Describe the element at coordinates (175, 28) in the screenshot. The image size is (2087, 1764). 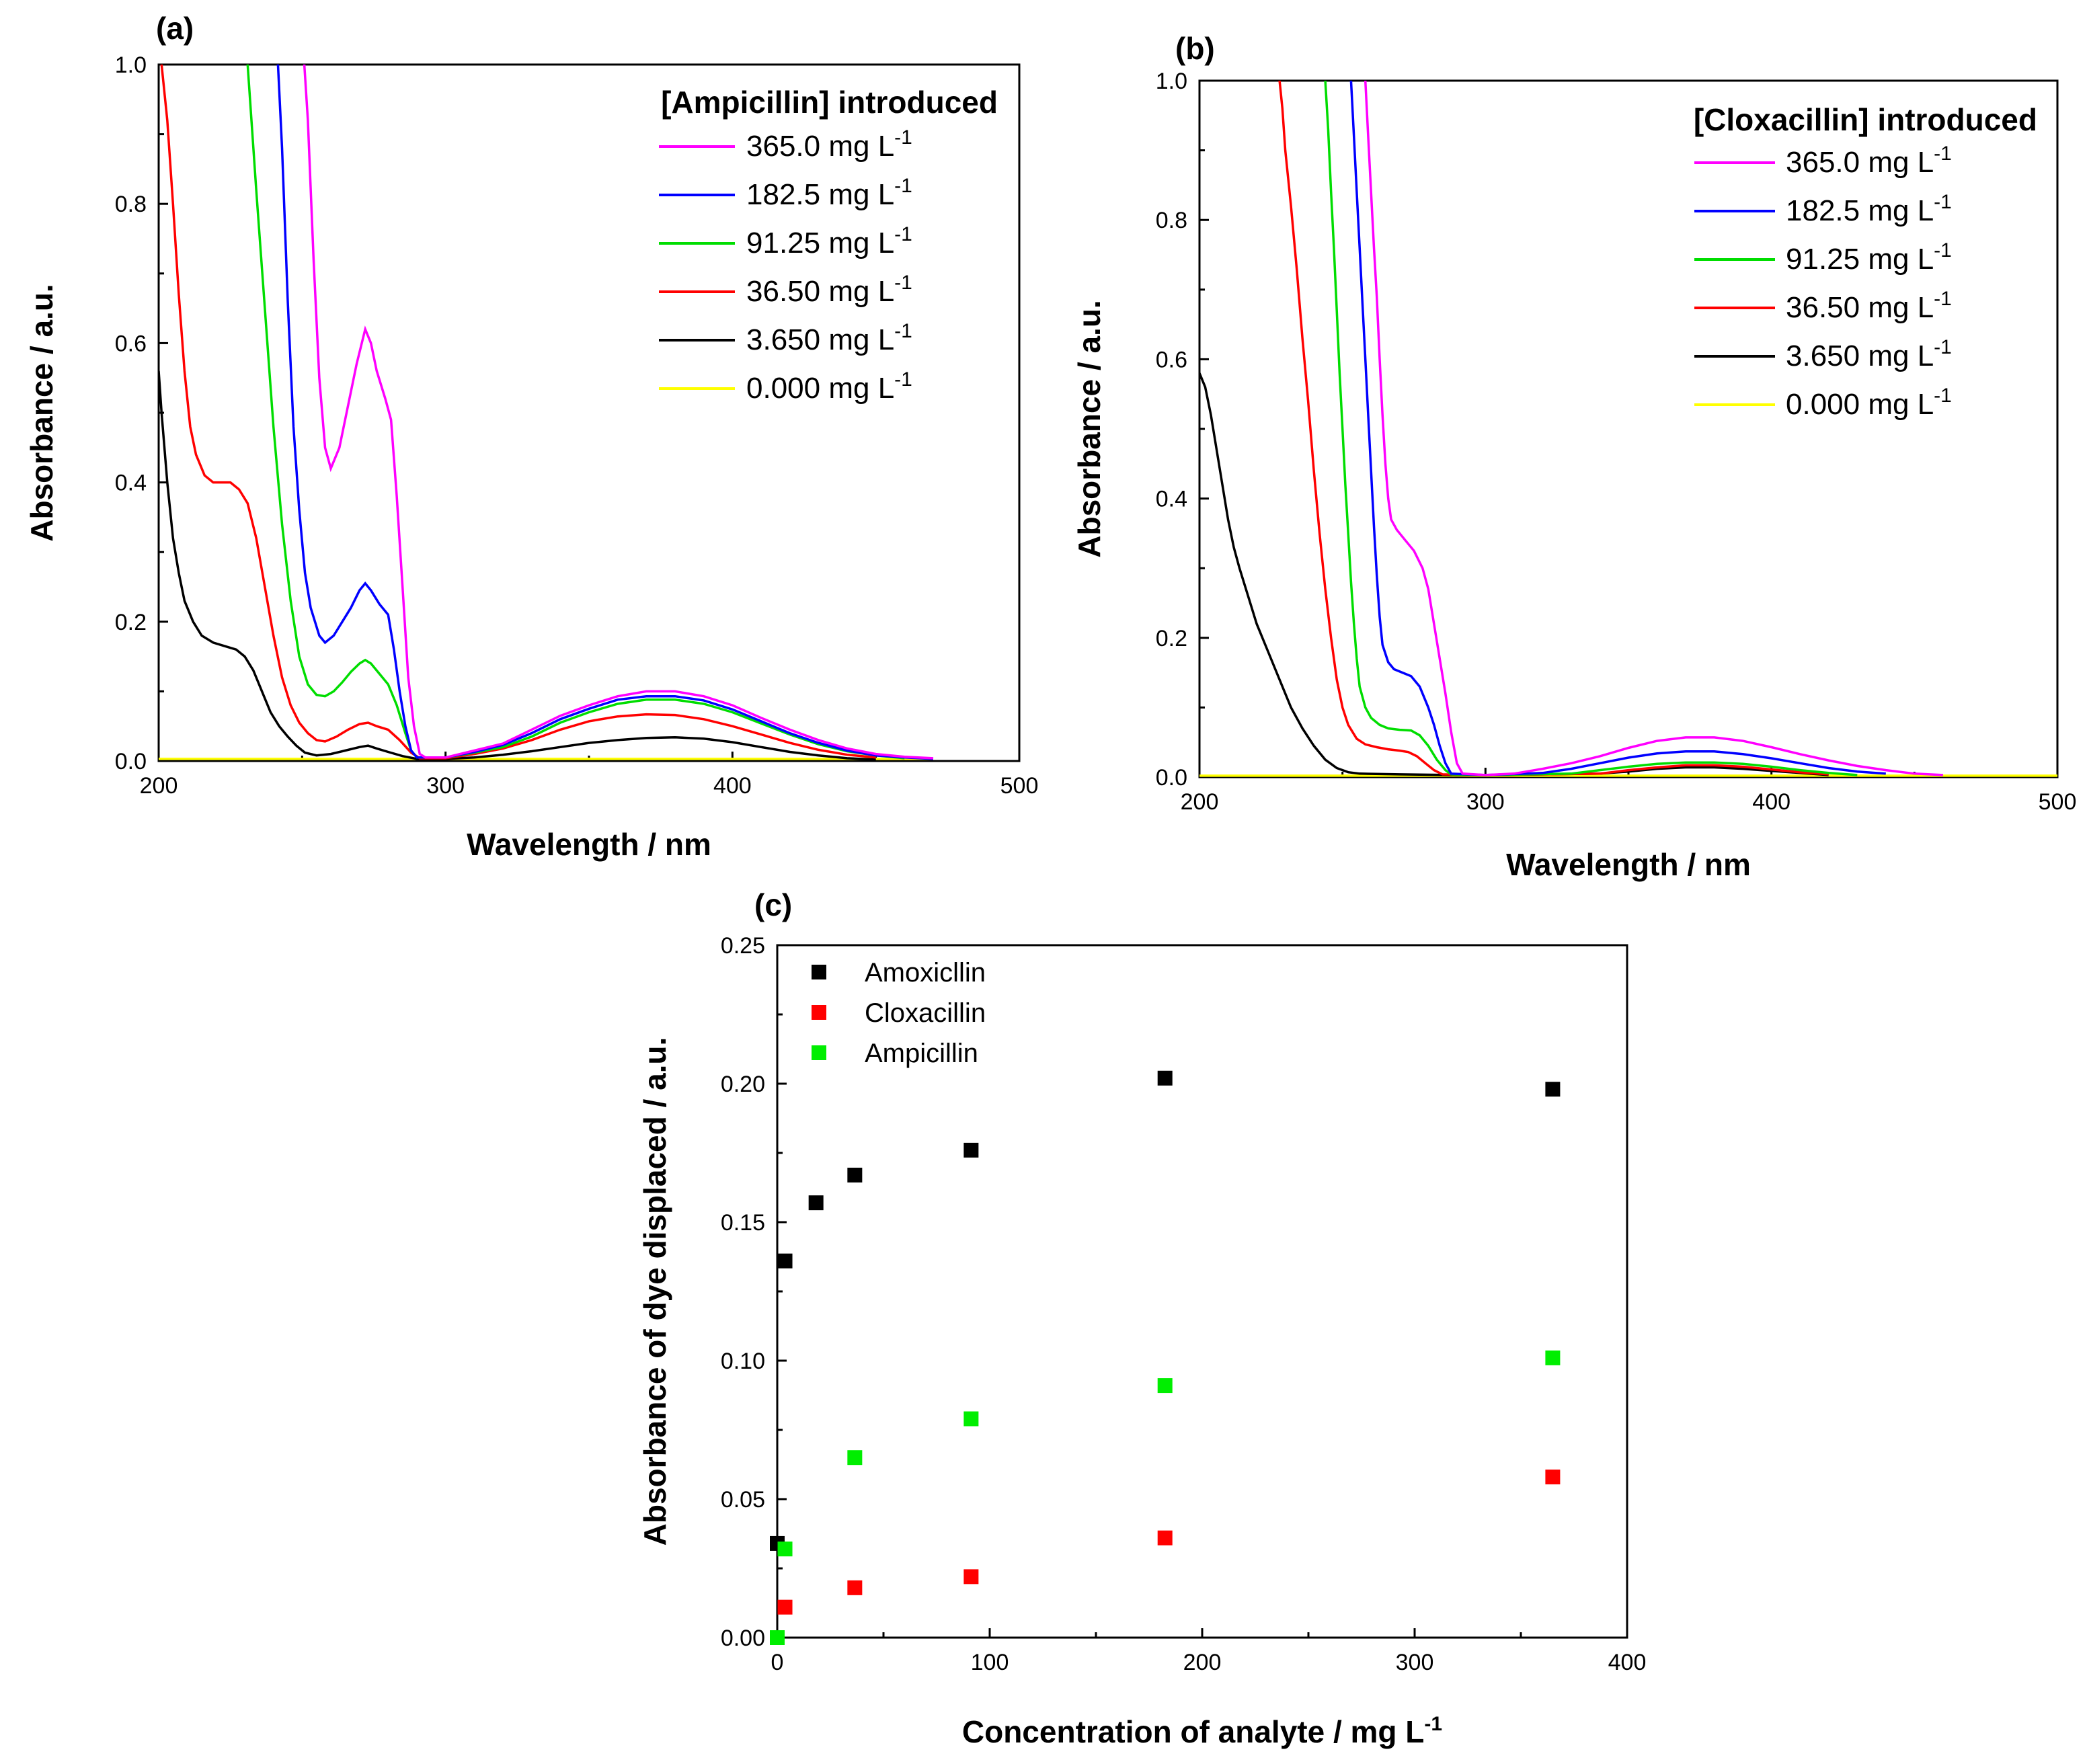
I see `panel-a-panel-label: (a)` at that location.